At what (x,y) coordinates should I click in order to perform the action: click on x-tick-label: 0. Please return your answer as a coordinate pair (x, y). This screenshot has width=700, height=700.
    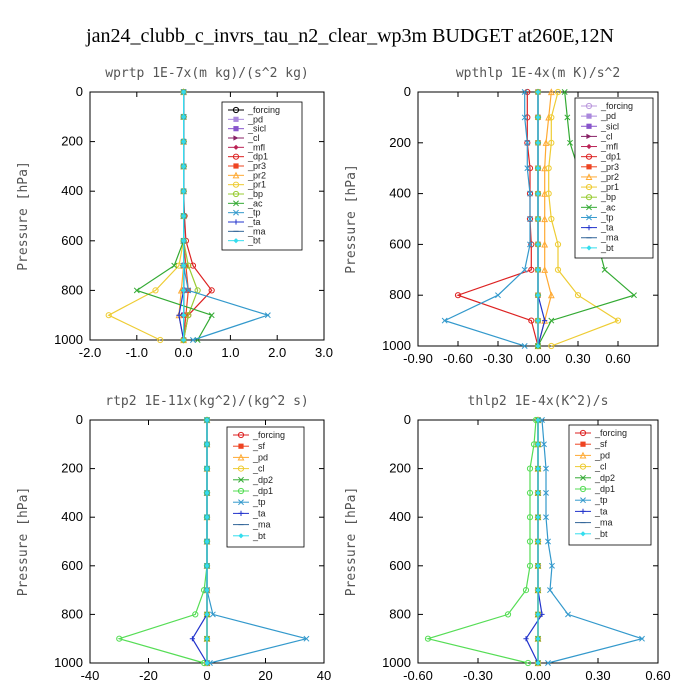
    Looking at the image, I should click on (206, 675).